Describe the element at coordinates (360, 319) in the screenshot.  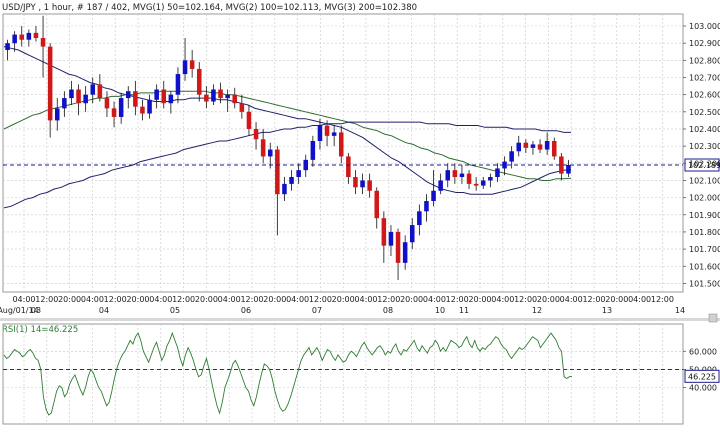
I see `panel-splitter` at that location.